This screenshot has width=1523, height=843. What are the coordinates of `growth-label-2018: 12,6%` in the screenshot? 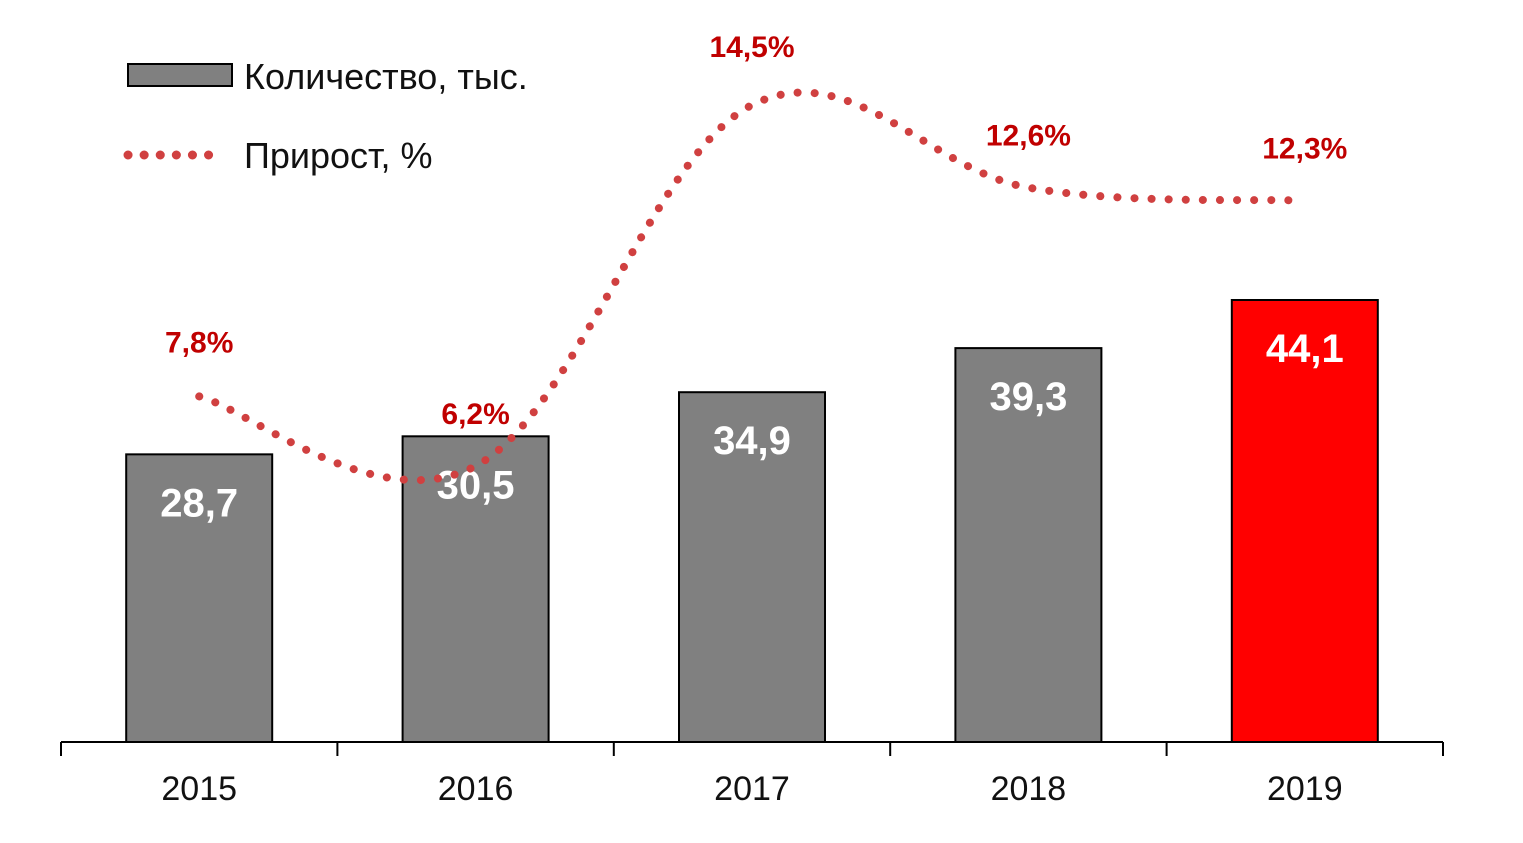 It's located at (1028, 136).